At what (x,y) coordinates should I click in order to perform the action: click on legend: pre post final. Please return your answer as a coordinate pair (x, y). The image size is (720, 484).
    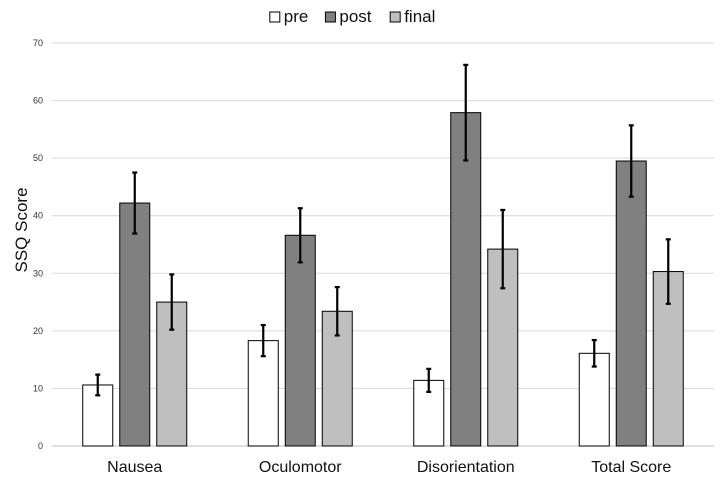
    Looking at the image, I should click on (352, 16).